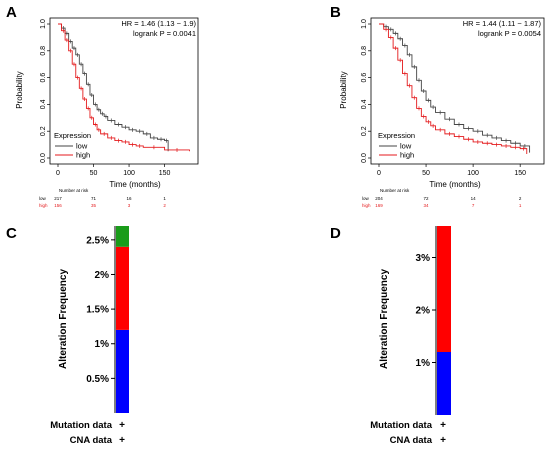  I want to click on panel-a-yticks: 0.0 0.2 0.4 0.6 0.8 1.0, so click(45, 91).